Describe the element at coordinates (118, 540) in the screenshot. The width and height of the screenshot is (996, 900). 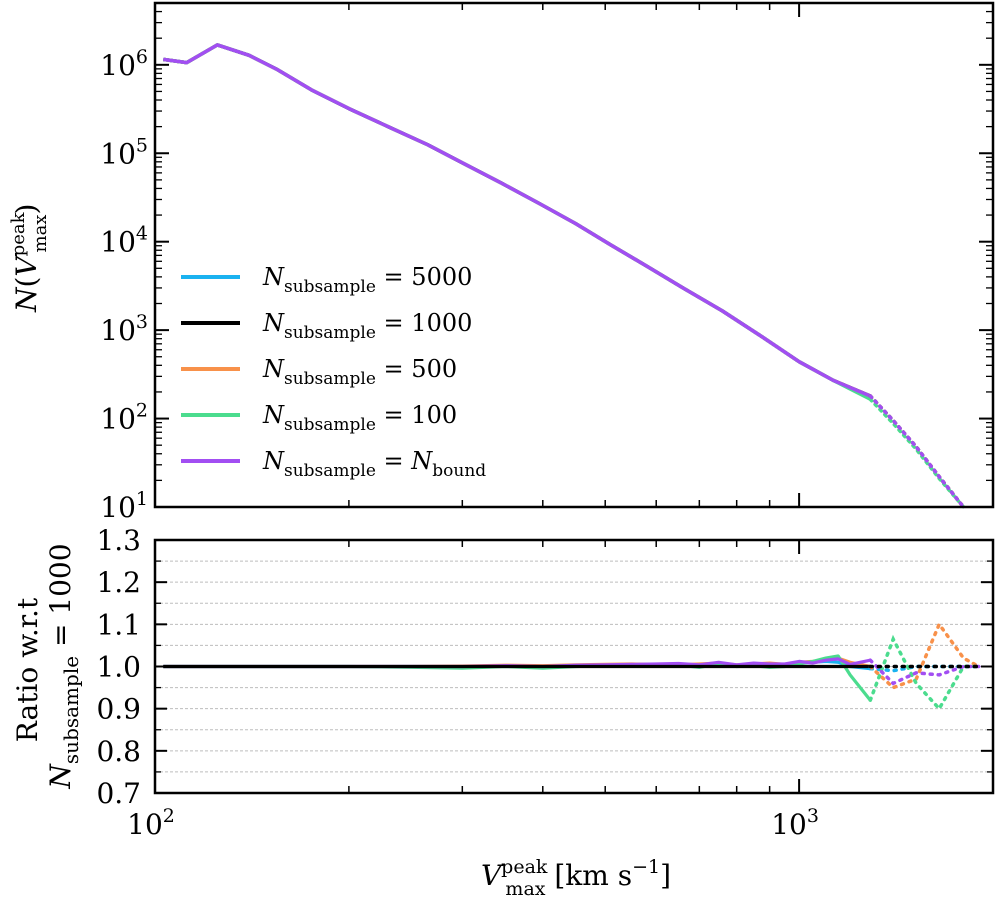
I see `bottom-y-tick-label-6: 1.3` at that location.